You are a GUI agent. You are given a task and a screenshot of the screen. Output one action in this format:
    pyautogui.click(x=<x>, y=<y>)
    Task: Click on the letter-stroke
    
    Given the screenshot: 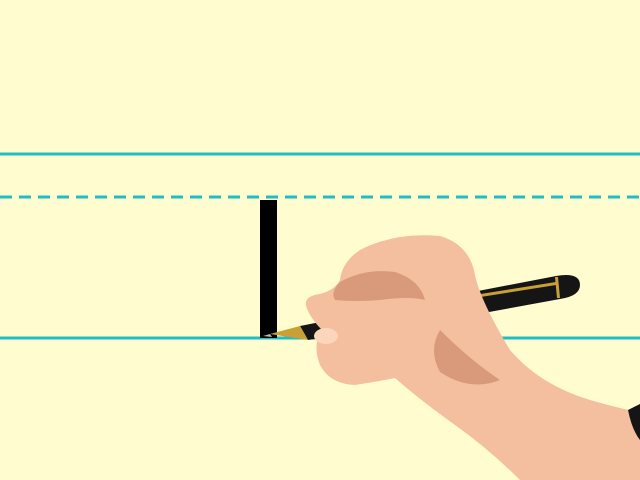 What is the action you would take?
    pyautogui.click(x=268, y=269)
    